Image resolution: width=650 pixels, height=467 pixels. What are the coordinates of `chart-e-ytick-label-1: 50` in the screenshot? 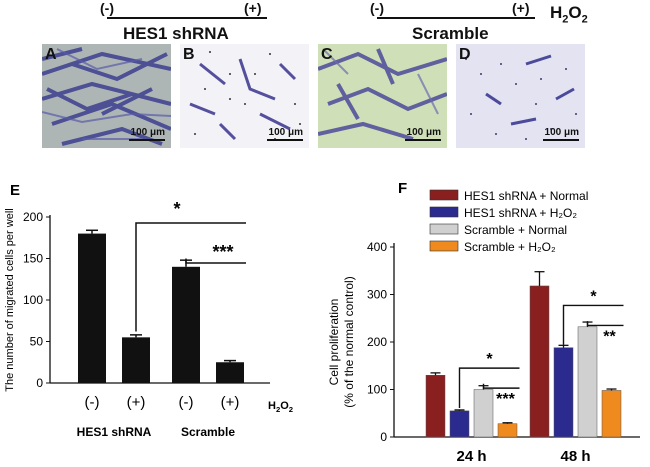 It's located at (37, 342).